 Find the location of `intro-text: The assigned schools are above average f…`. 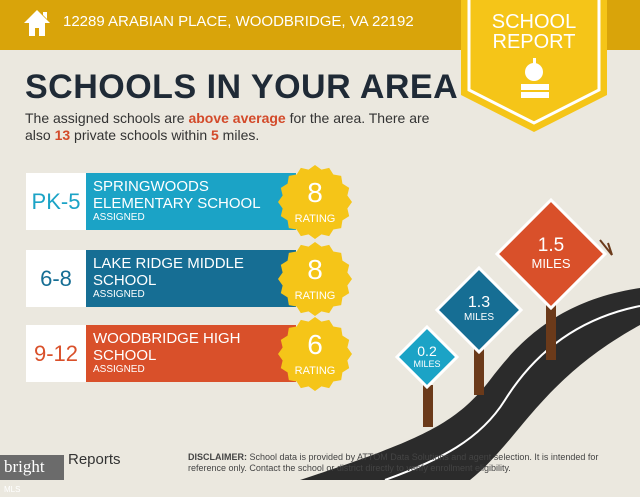

intro-text: The assigned schools are above average f… is located at coordinates (227, 126).